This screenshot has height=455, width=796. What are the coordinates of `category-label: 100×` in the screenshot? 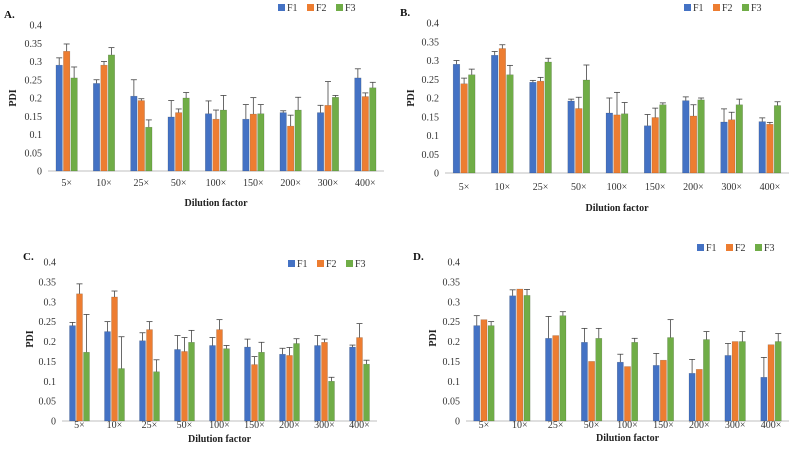 It's located at (216, 183).